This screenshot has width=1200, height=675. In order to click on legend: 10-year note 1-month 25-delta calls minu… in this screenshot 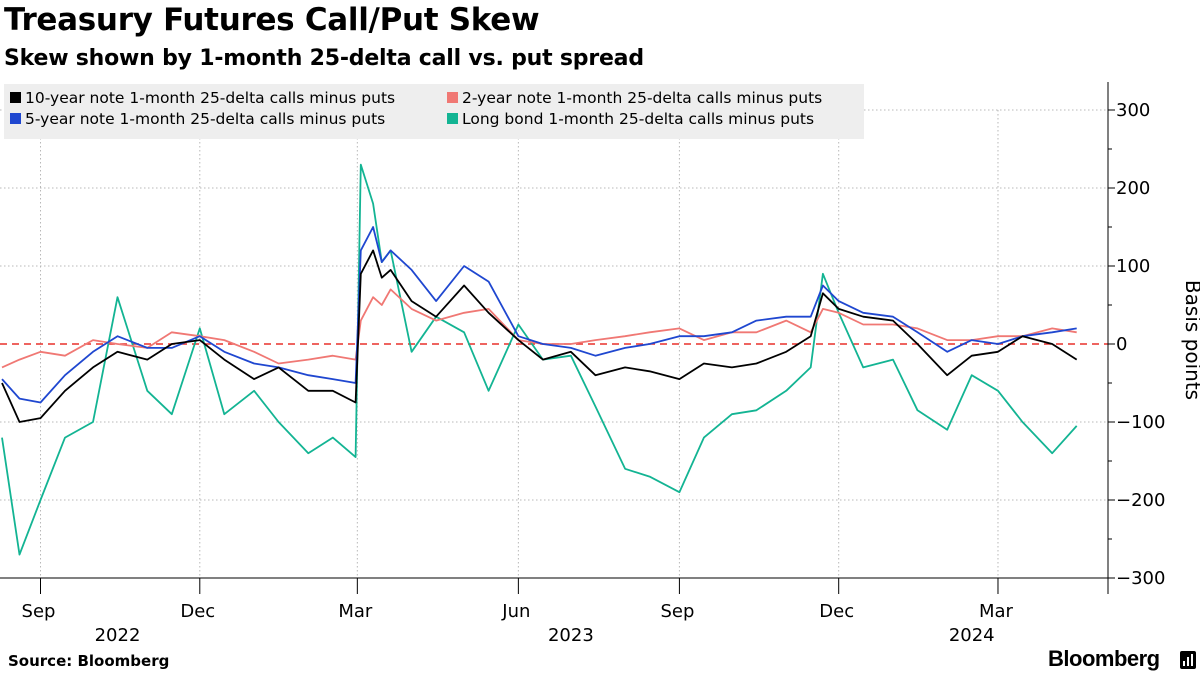, I will do `click(434, 111)`.